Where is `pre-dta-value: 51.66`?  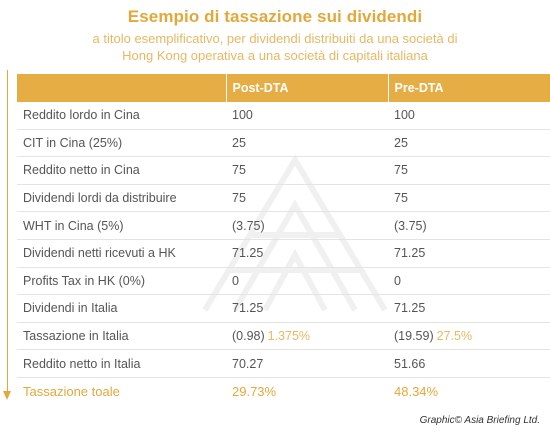 pre-dta-value: 51.66 is located at coordinates (469, 363).